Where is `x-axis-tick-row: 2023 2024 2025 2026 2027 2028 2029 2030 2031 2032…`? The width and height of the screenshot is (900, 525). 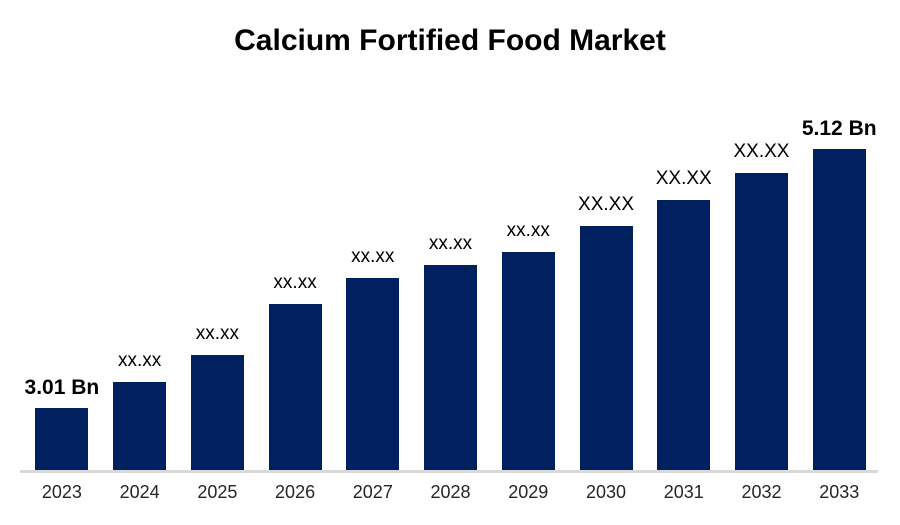 x-axis-tick-row: 2023 2024 2025 2026 2027 2028 2029 2030 2031 2032… is located at coordinates (450, 492).